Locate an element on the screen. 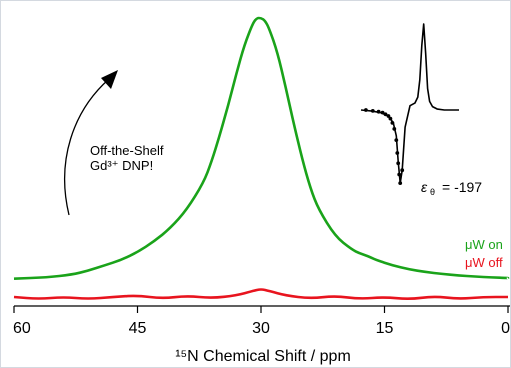  x-tick-label: 60 is located at coordinates (22, 328).